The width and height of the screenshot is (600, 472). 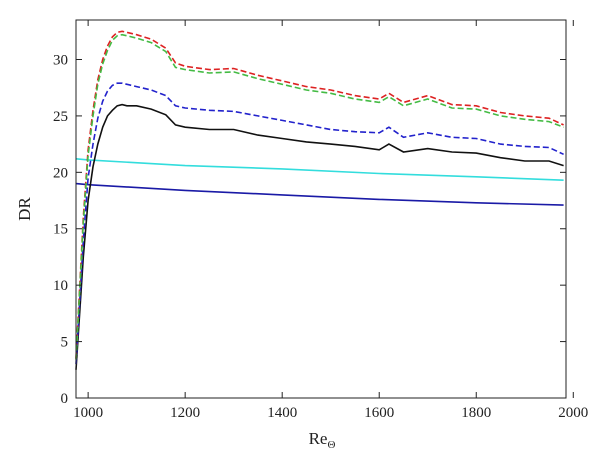 I want to click on x-axis-label-subscript: Θ, so click(x=331, y=445).